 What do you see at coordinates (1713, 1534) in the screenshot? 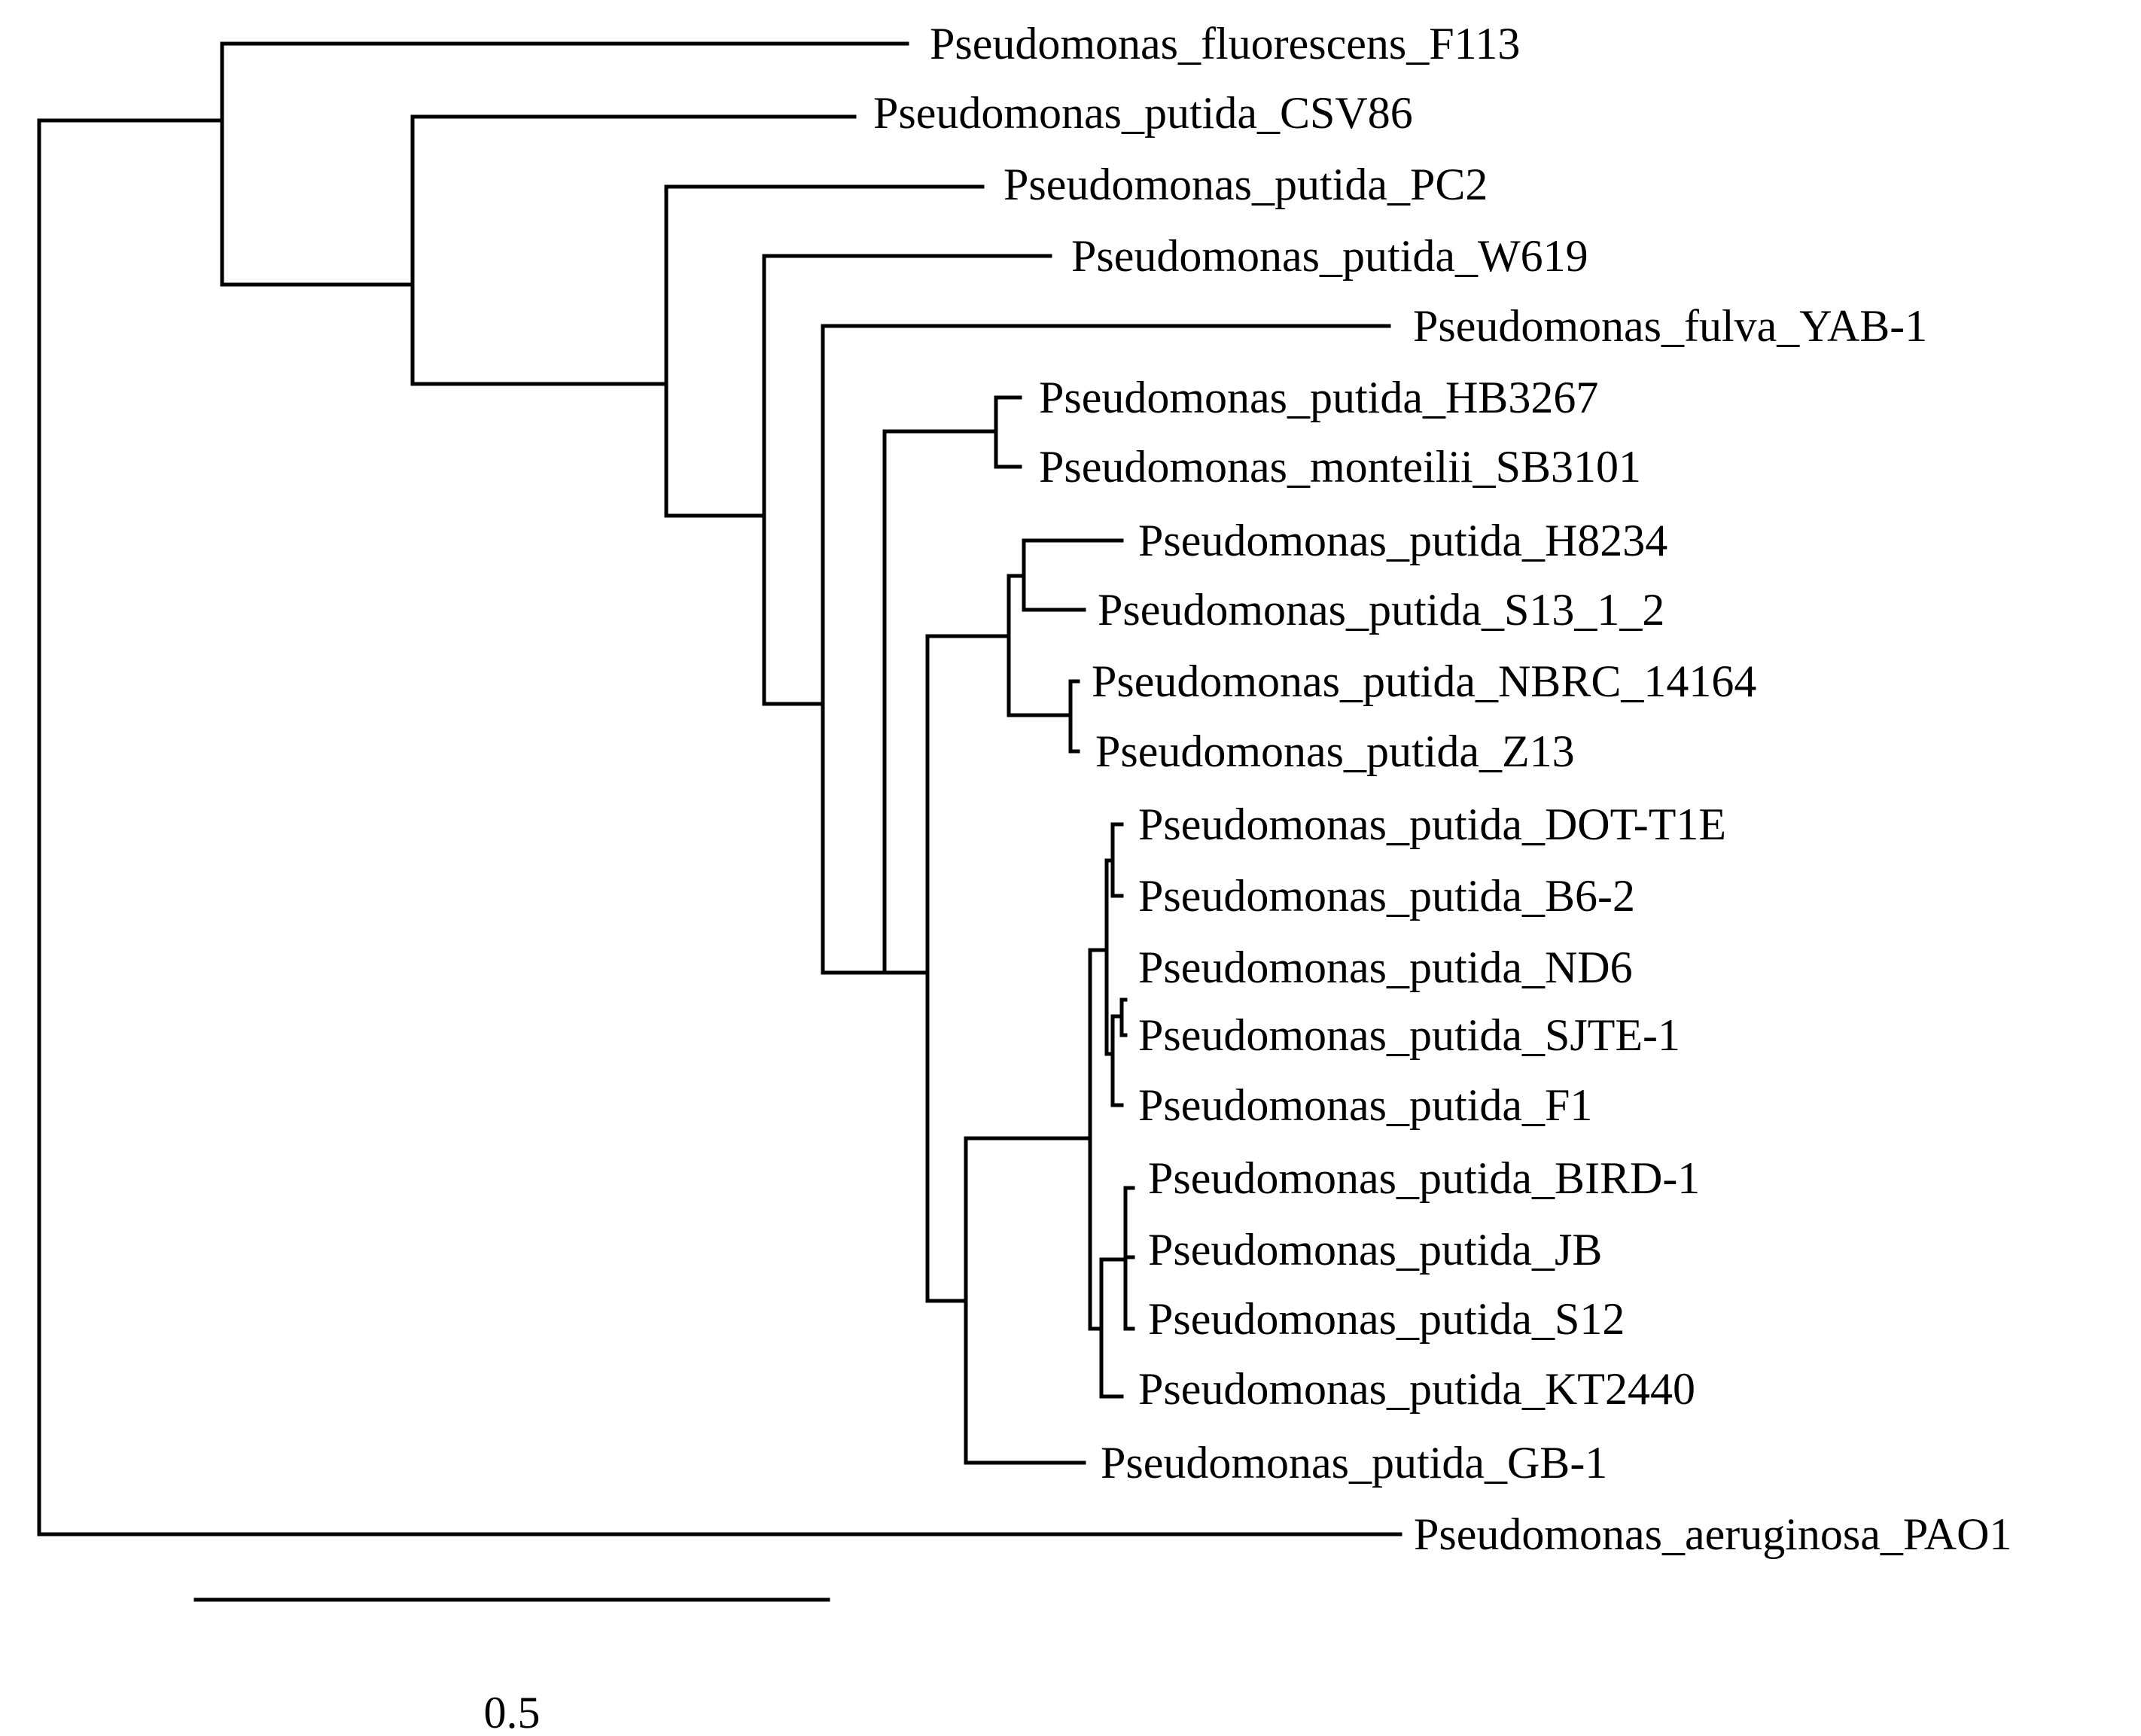
I see `leaf-label: Pseudomonas_aeruginosa_PAO1` at bounding box center [1713, 1534].